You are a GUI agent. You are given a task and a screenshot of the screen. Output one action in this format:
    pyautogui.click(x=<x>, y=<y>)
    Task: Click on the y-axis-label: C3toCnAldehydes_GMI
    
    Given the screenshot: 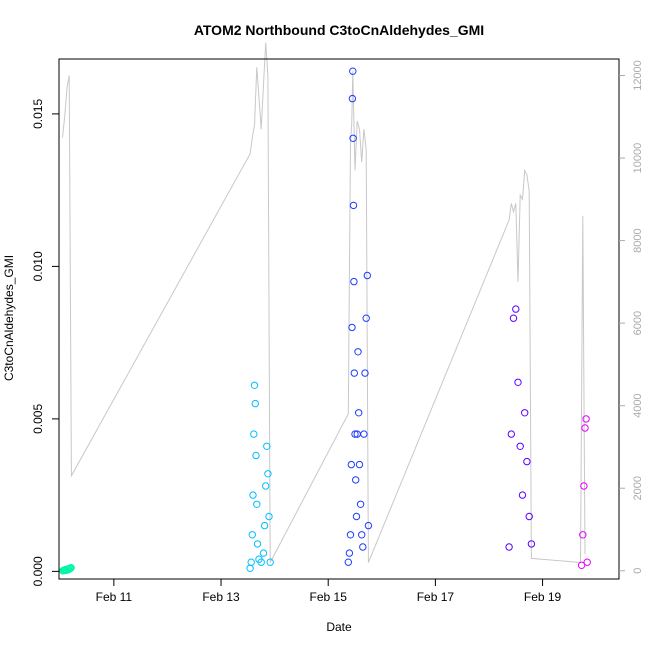 What is the action you would take?
    pyautogui.click(x=9, y=318)
    